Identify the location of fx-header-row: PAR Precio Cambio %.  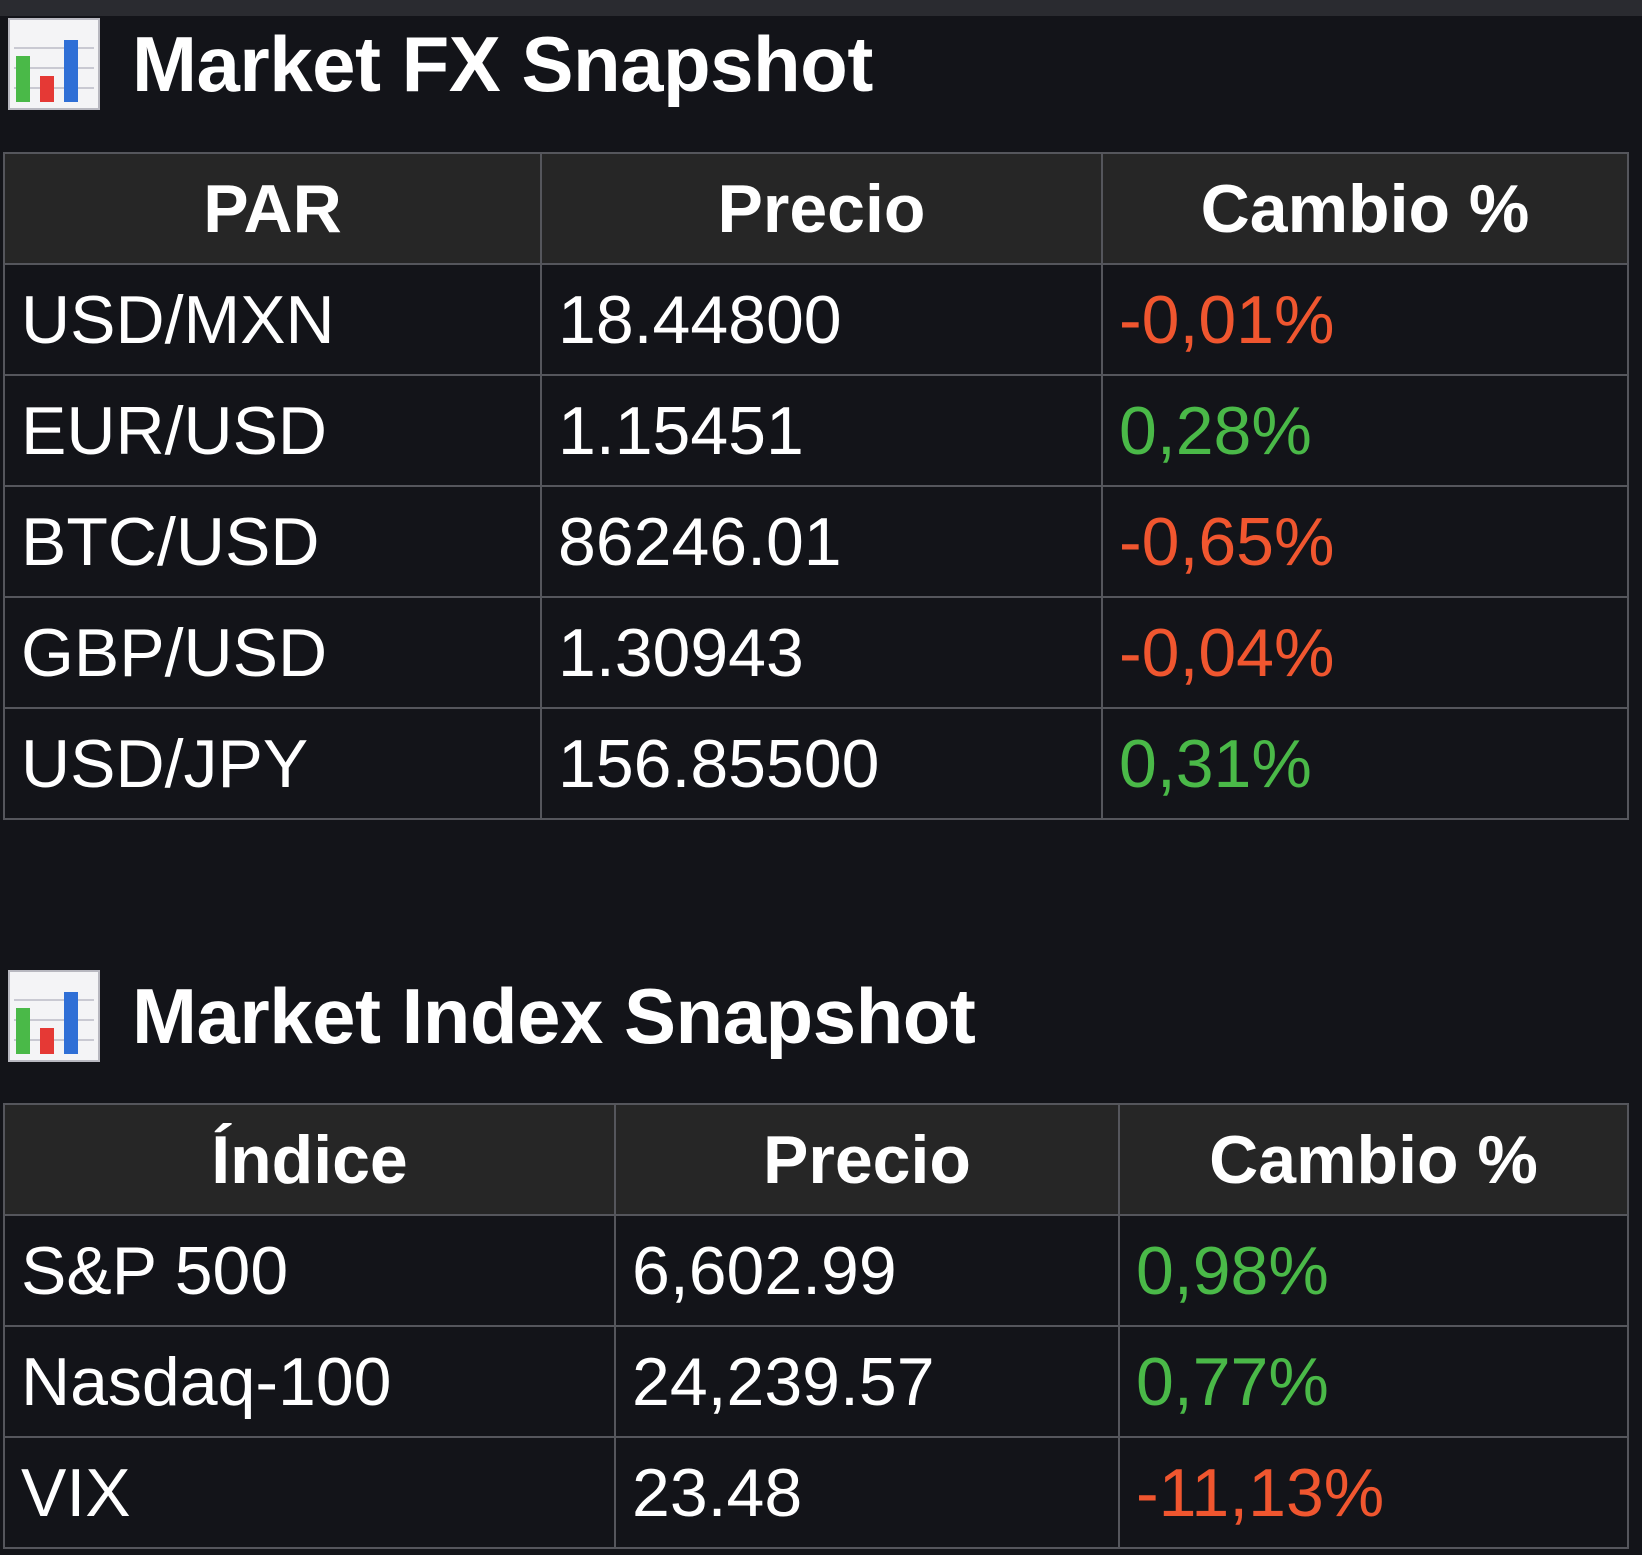
(816, 208).